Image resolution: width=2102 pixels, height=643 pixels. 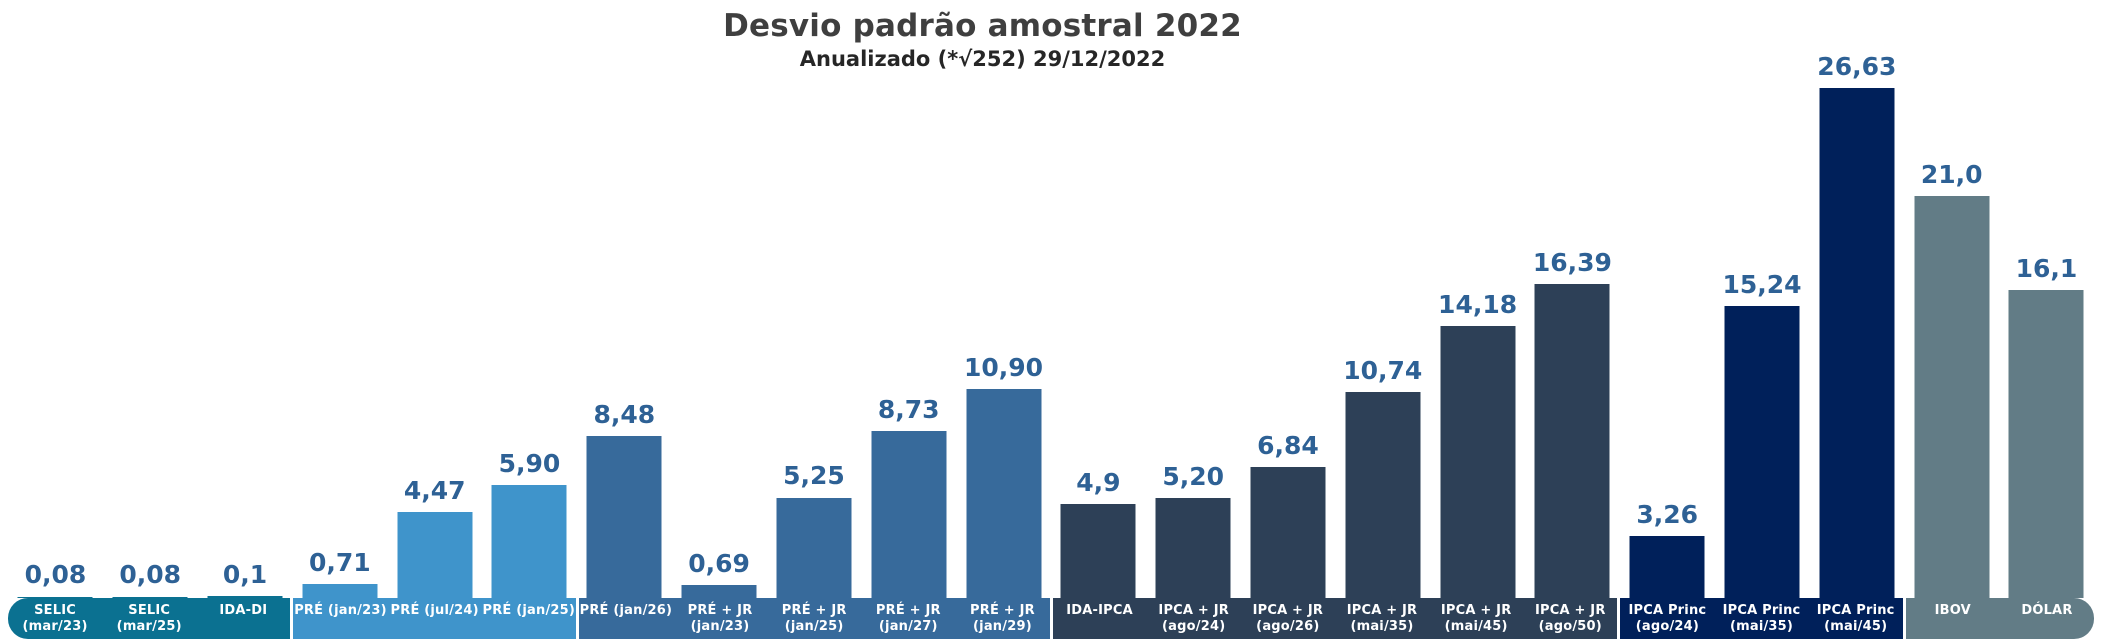 What do you see at coordinates (529, 343) in the screenshot?
I see `bar-slot: 5,90` at bounding box center [529, 343].